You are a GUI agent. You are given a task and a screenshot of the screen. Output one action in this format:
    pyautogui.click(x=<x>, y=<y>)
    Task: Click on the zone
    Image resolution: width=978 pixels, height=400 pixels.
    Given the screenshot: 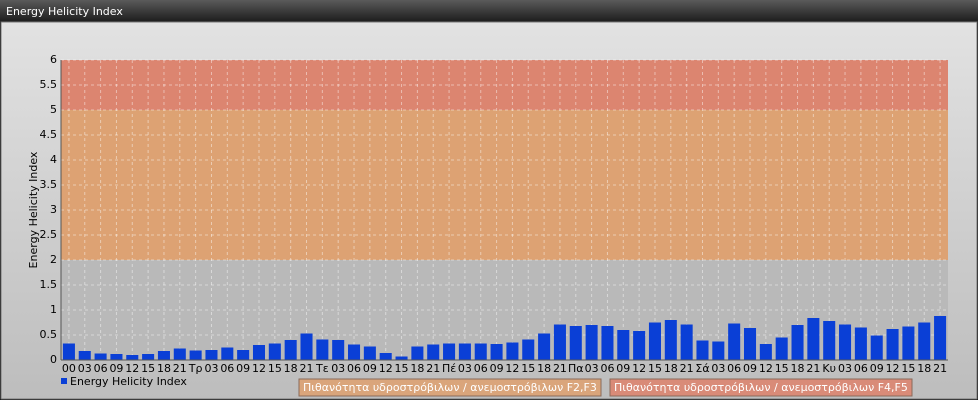 What is the action you would take?
    pyautogui.click(x=504, y=85)
    